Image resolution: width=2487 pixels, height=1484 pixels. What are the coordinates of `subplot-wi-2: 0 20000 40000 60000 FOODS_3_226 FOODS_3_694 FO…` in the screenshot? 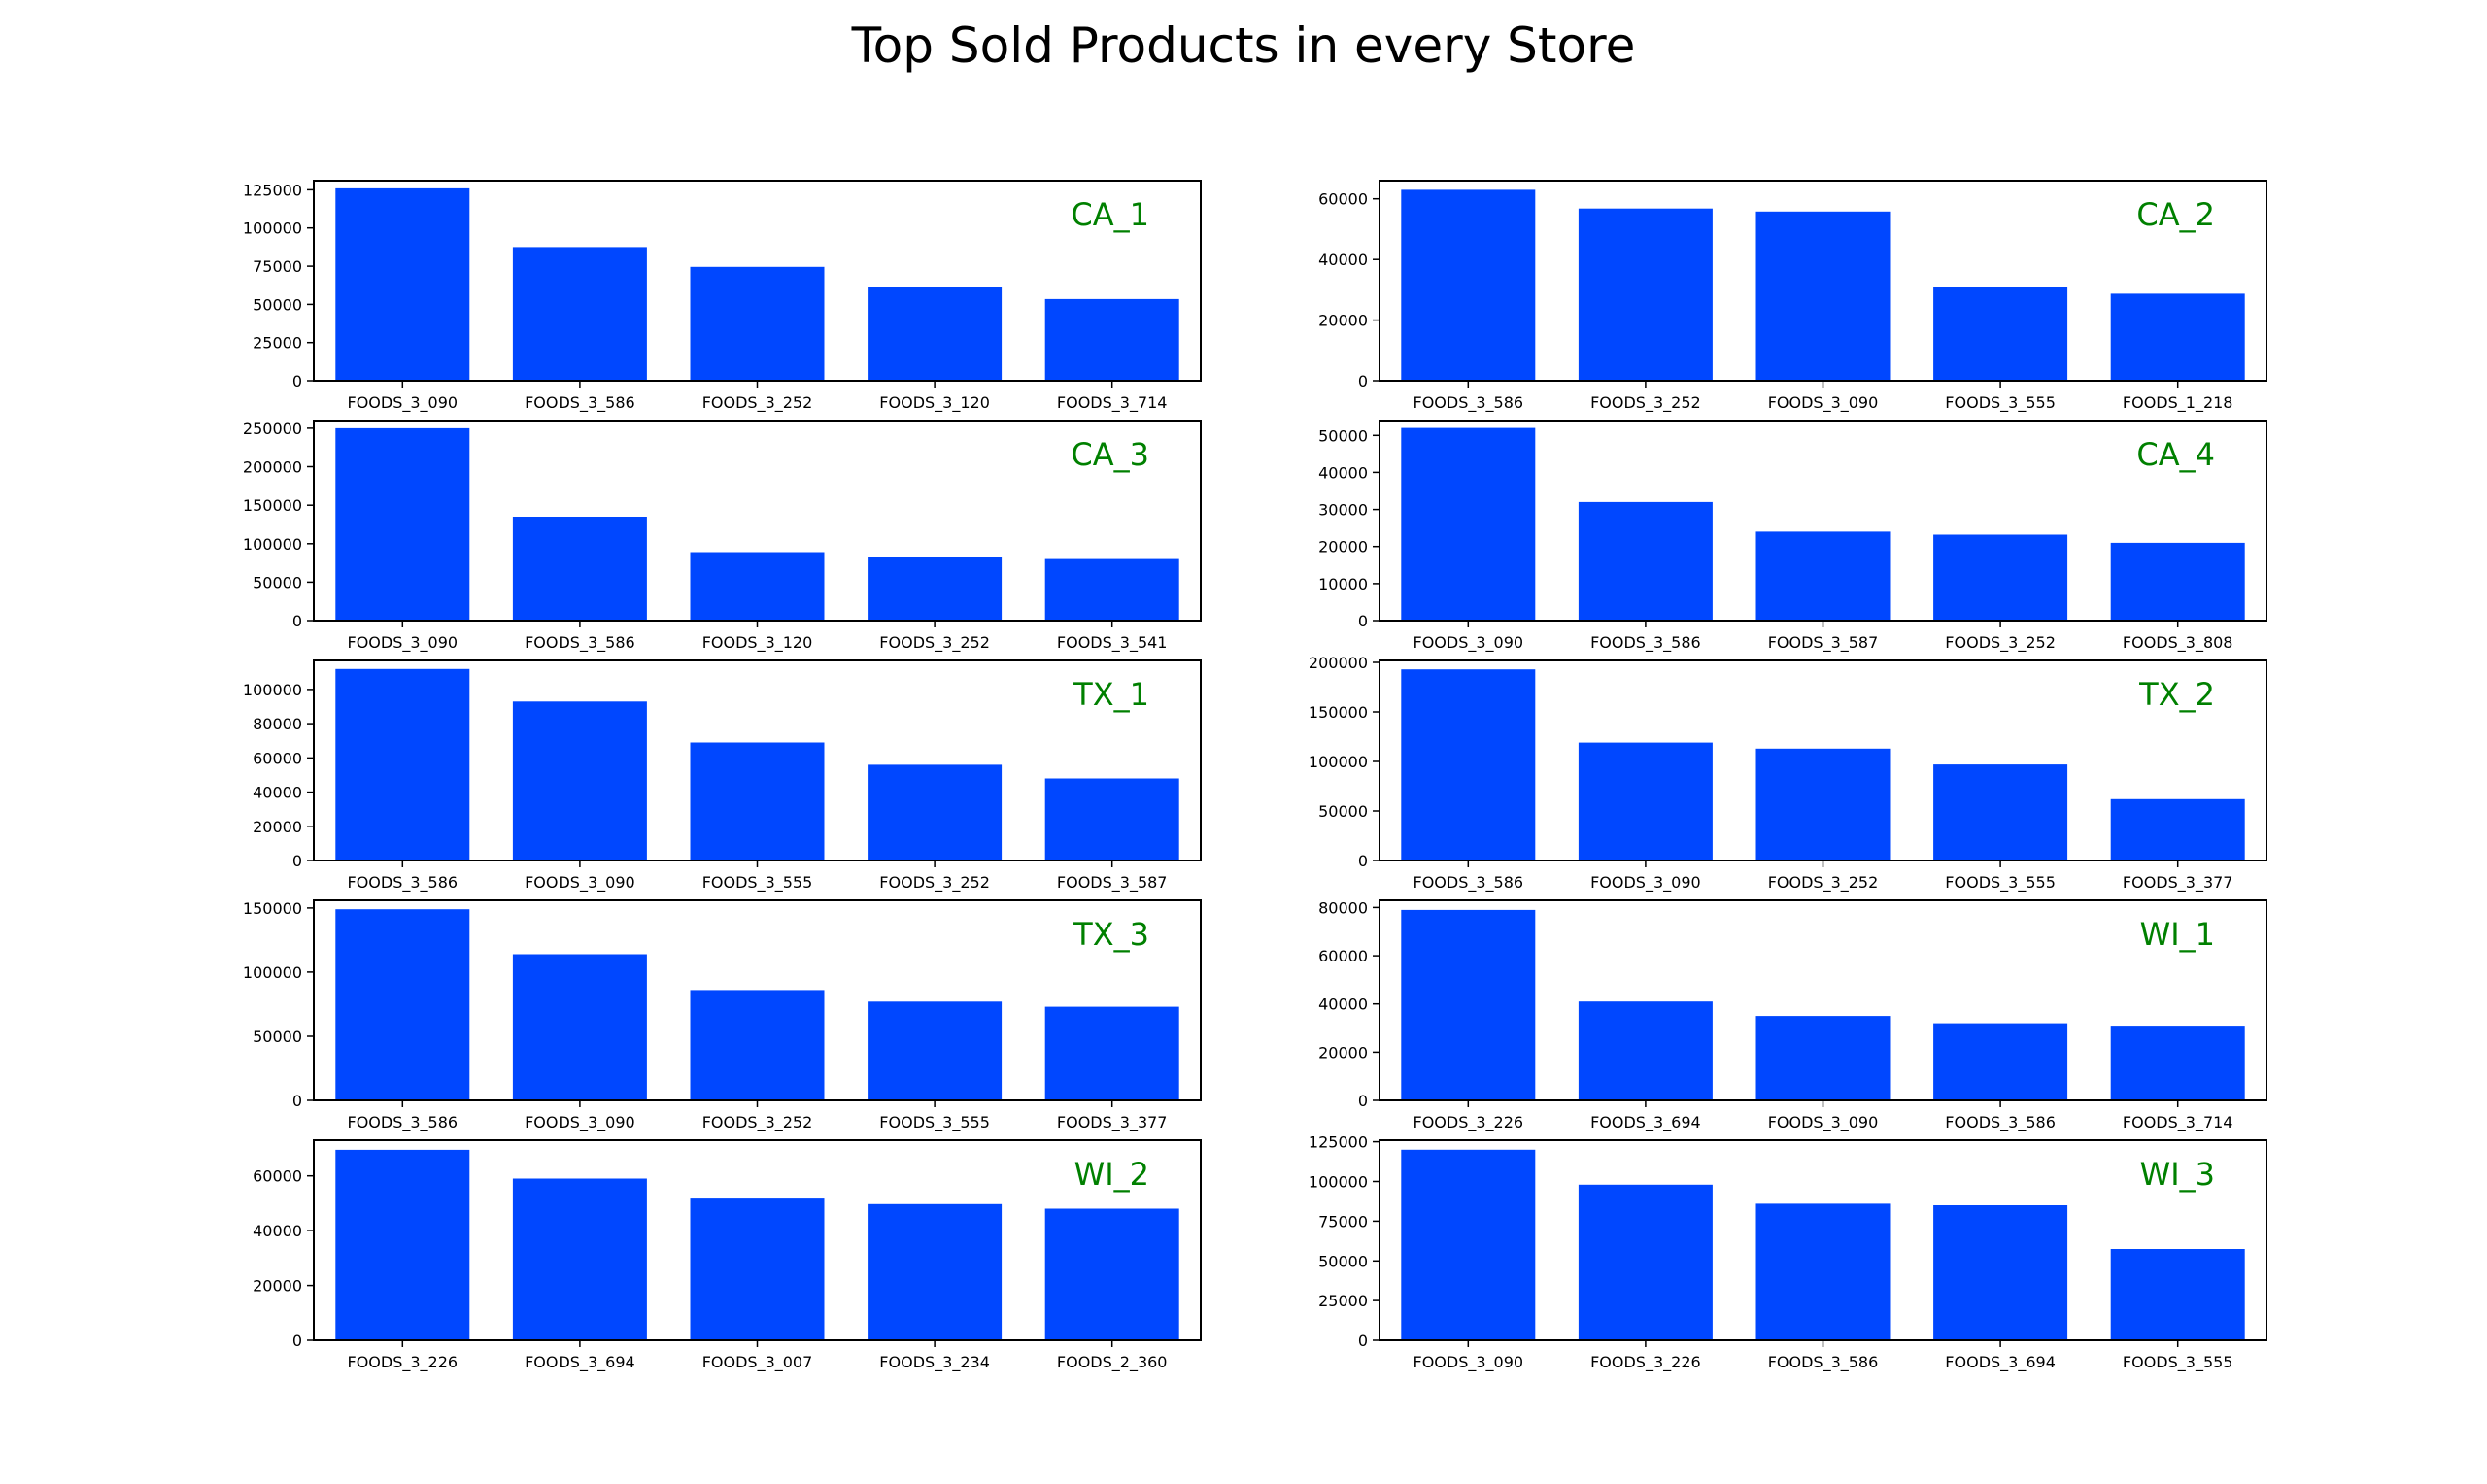 It's located at (727, 1255).